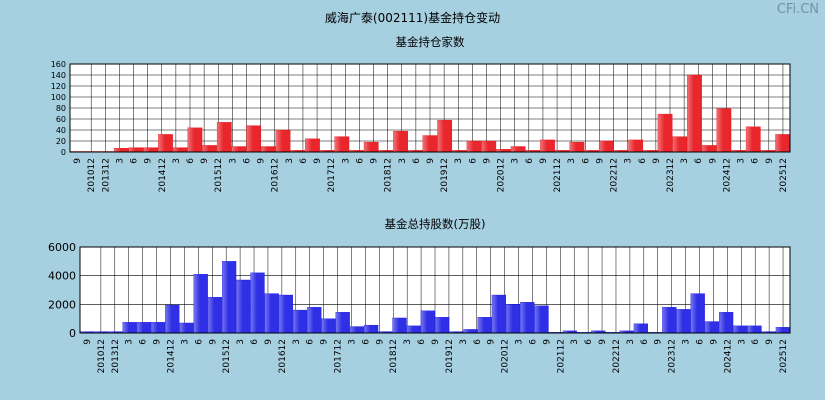 This screenshot has height=400, width=825. Describe the element at coordinates (62, 247) in the screenshot. I see `y-tick-label: 6000` at that location.